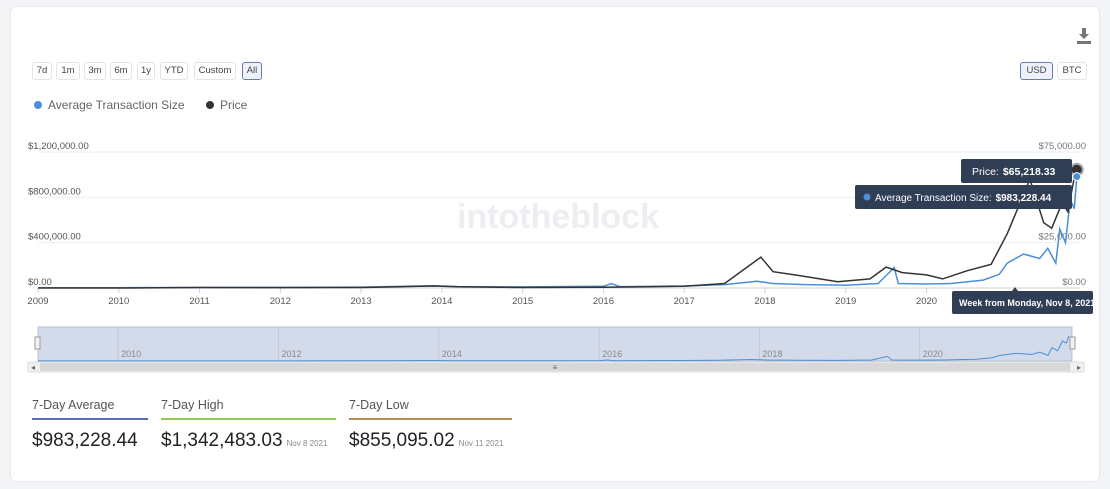 This screenshot has width=1110, height=489. Describe the element at coordinates (68, 71) in the screenshot. I see `range-button-1m: 1m` at that location.